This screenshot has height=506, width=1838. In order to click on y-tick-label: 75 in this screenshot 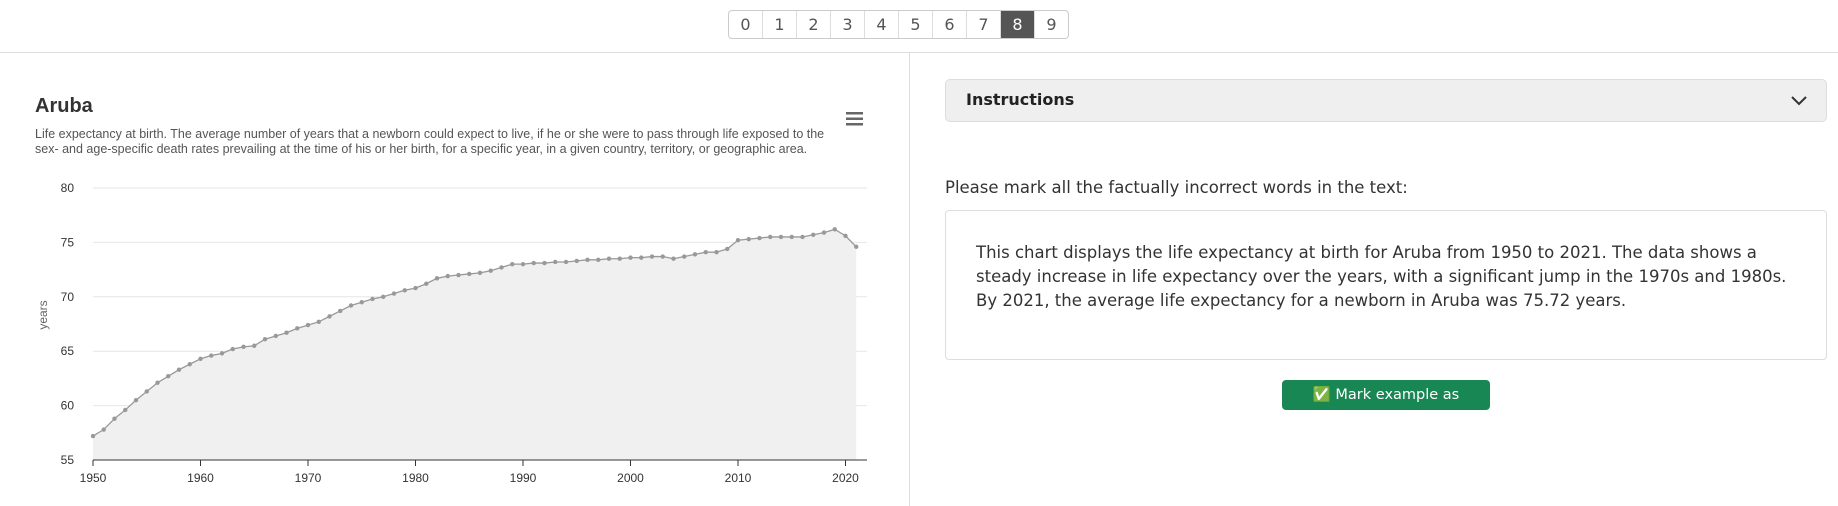, I will do `click(68, 242)`.